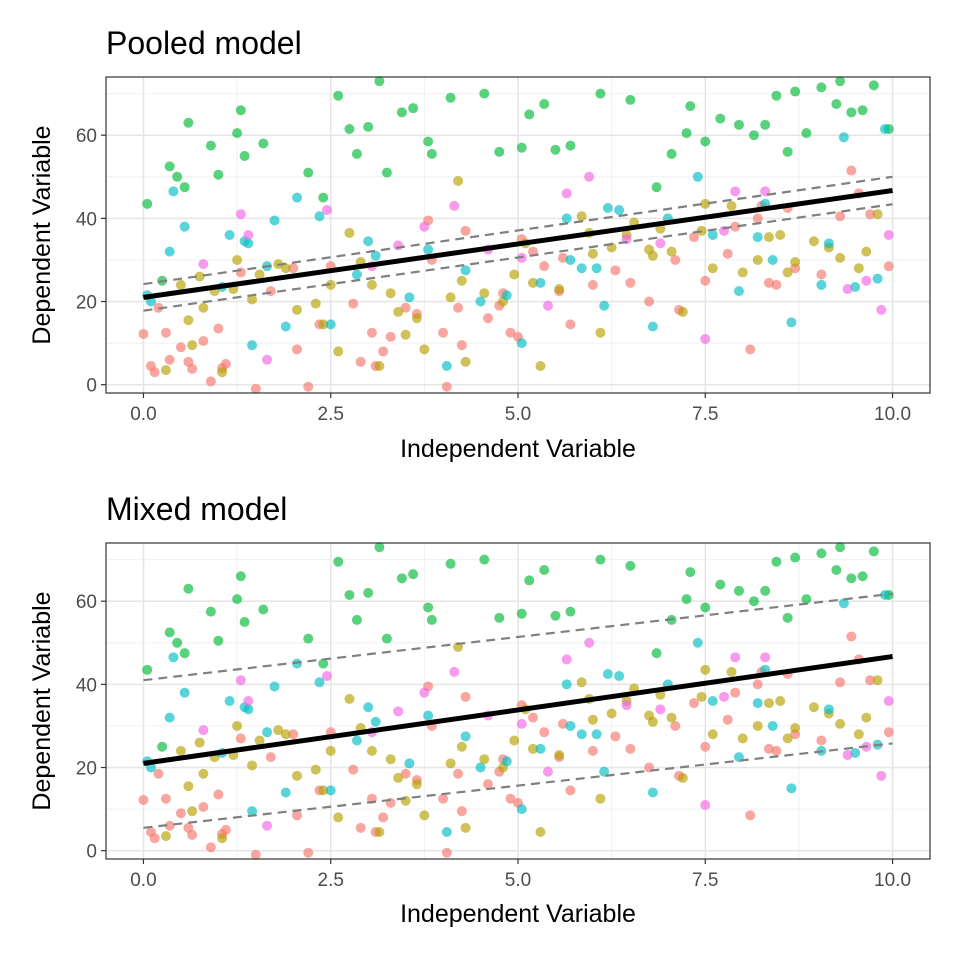  What do you see at coordinates (518, 880) in the screenshot?
I see `x-tick-label: 5.0` at bounding box center [518, 880].